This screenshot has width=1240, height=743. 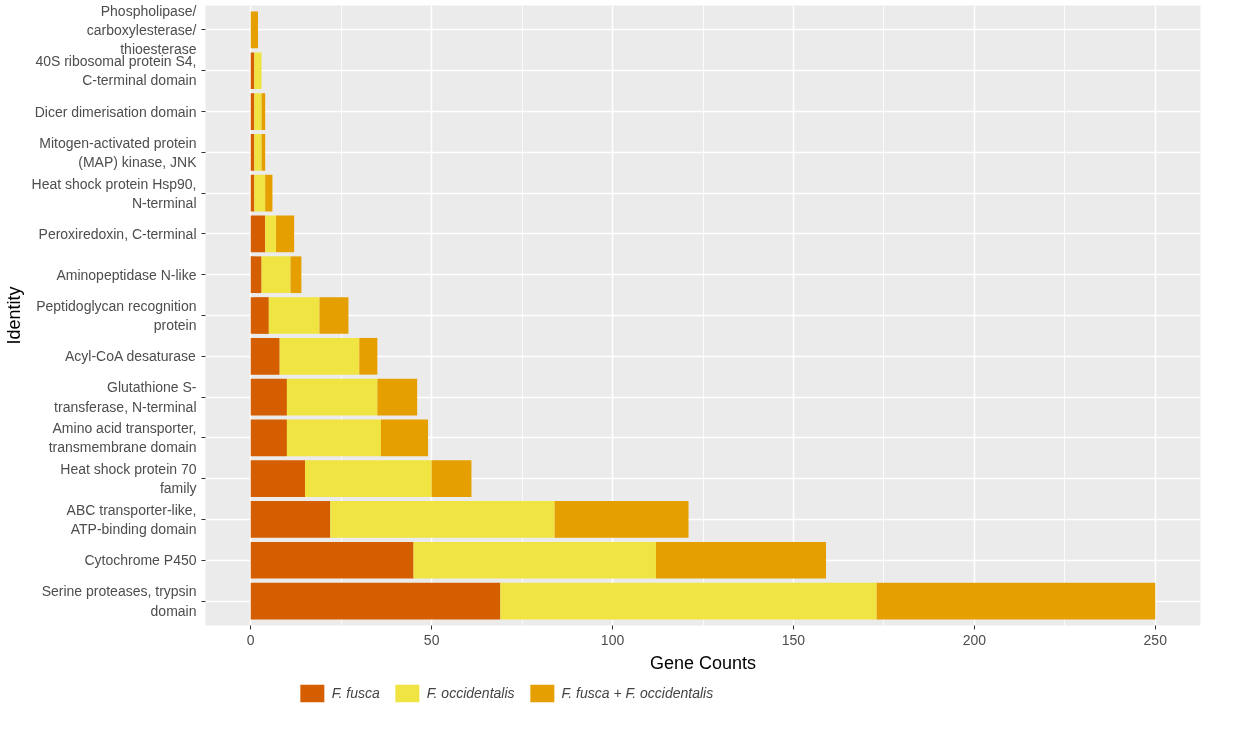 I want to click on x-tick-label: 150, so click(x=793, y=639).